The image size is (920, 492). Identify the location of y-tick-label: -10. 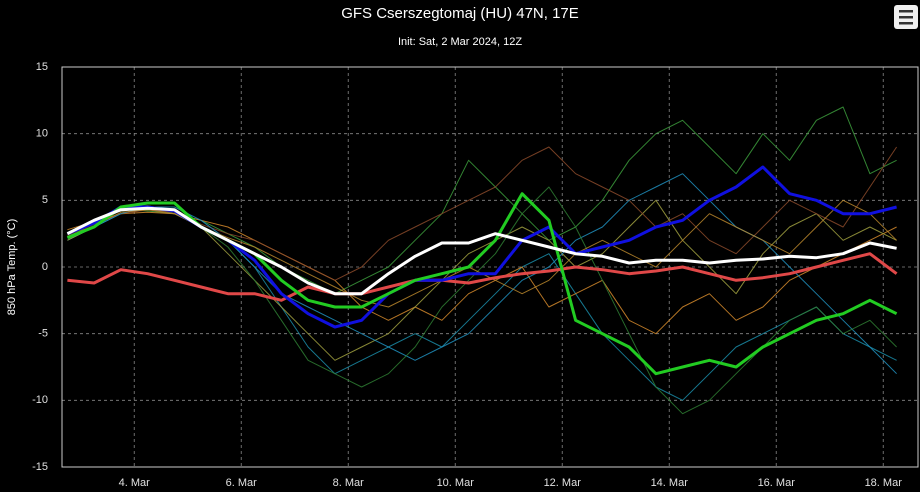
(40, 400).